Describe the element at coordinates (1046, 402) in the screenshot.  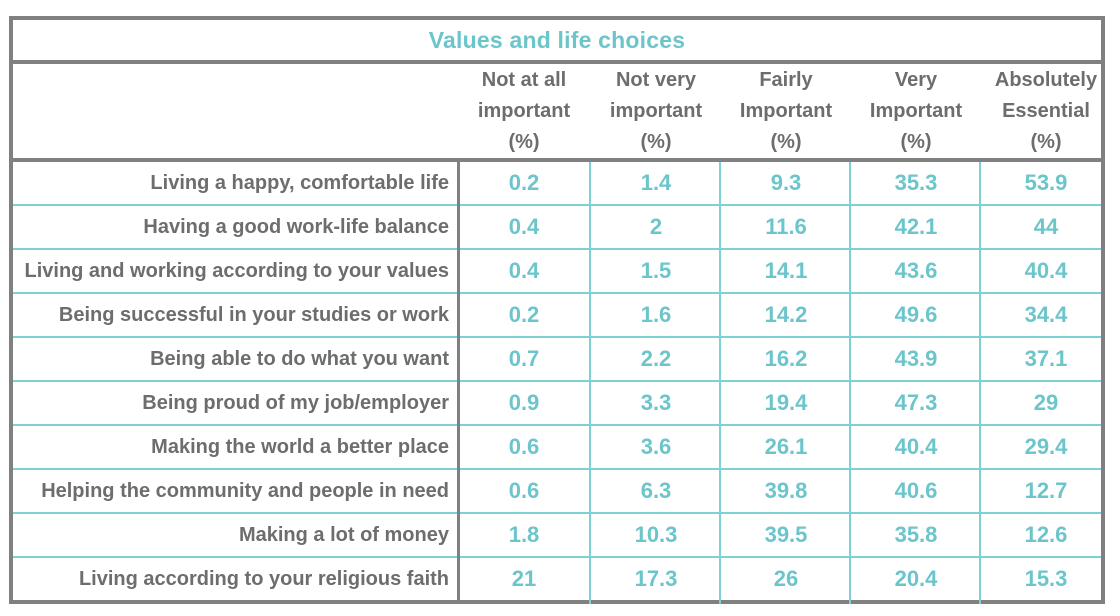
I see `table-cell: 29` at that location.